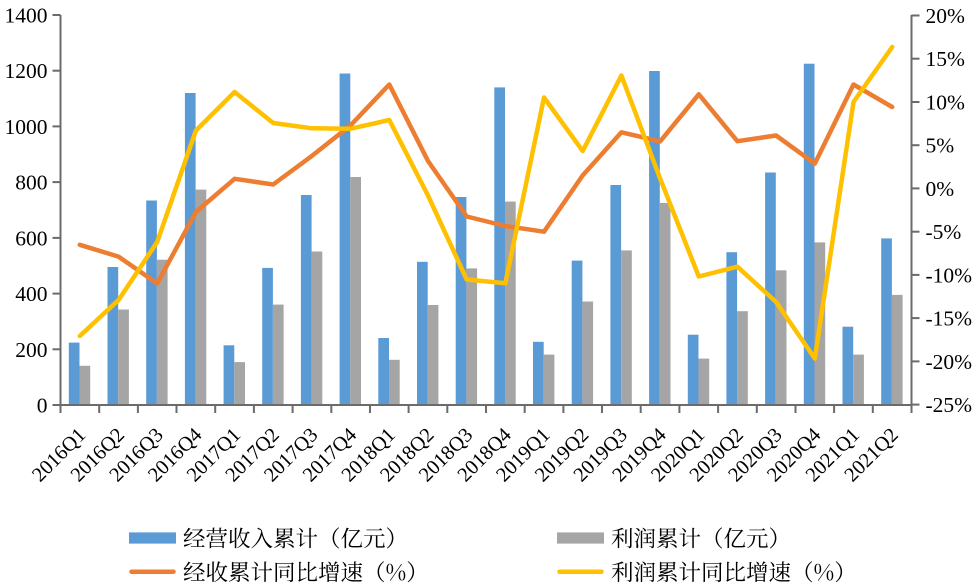 This screenshot has height=588, width=979. I want to click on svg-text: -15%, so click(949, 319).